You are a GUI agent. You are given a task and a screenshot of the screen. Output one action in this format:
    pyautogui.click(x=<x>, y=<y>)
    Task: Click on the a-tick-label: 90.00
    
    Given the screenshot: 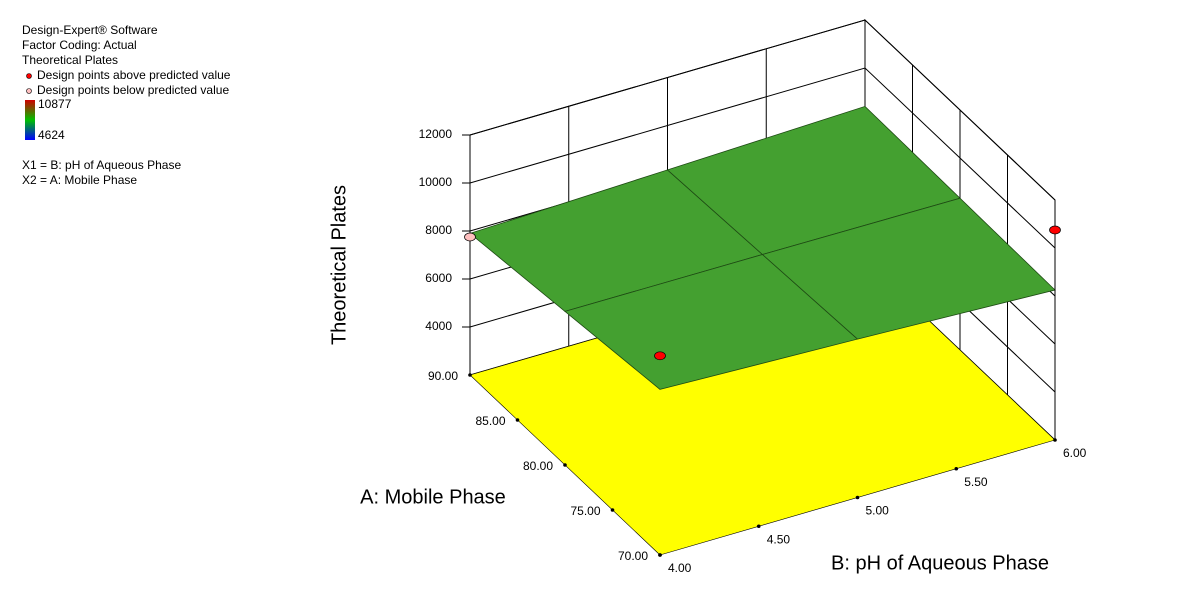 What is the action you would take?
    pyautogui.click(x=443, y=376)
    